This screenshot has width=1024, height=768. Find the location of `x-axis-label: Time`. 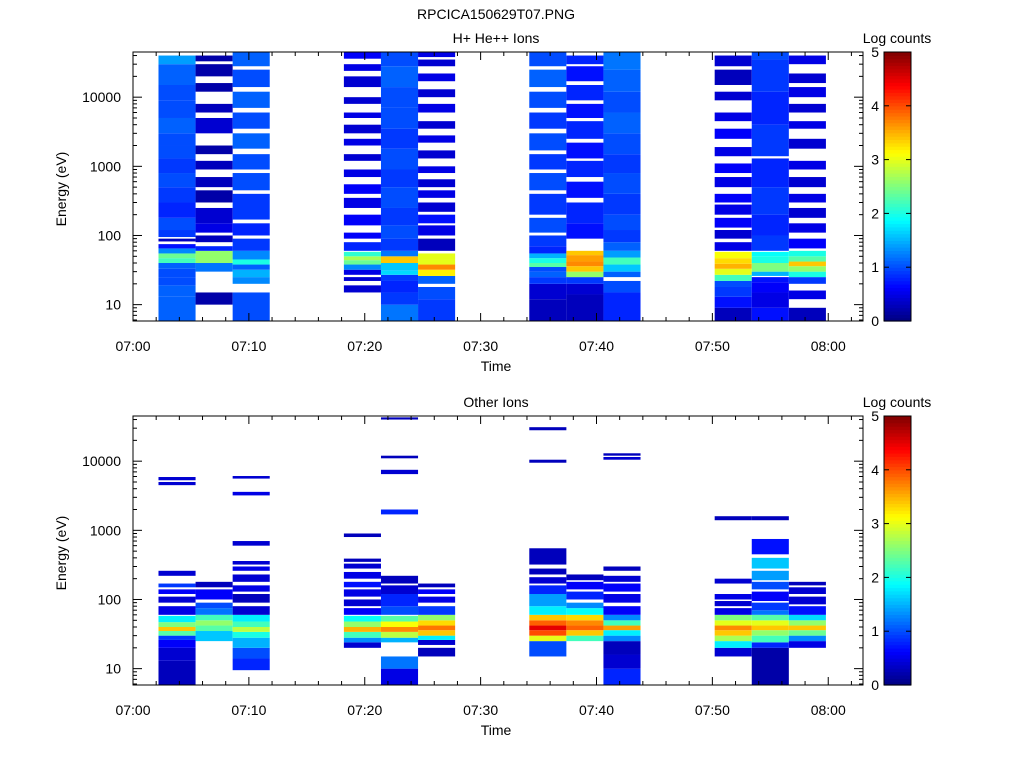

x-axis-label: Time is located at coordinates (496, 730).